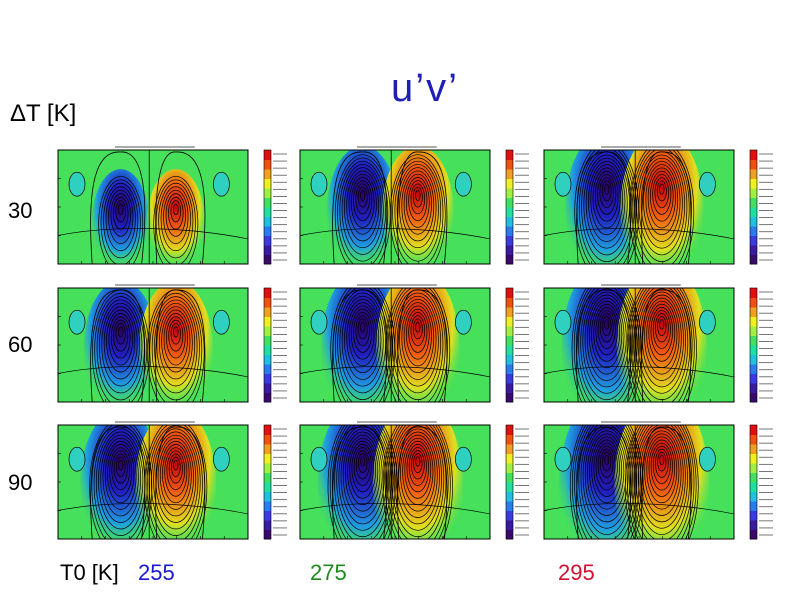 The width and height of the screenshot is (800, 600). What do you see at coordinates (658, 343) in the screenshot?
I see `contour-panel-r2-c3` at bounding box center [658, 343].